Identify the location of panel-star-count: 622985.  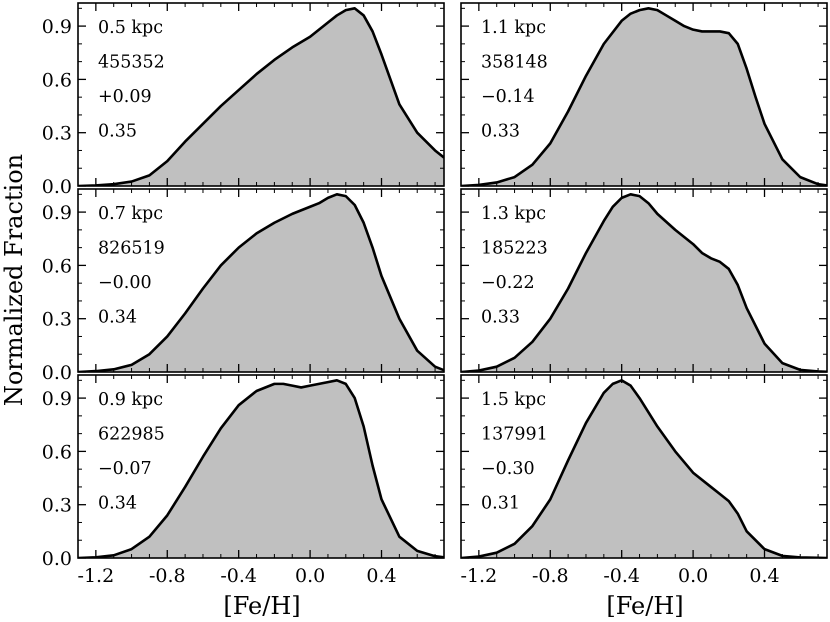
(131, 435).